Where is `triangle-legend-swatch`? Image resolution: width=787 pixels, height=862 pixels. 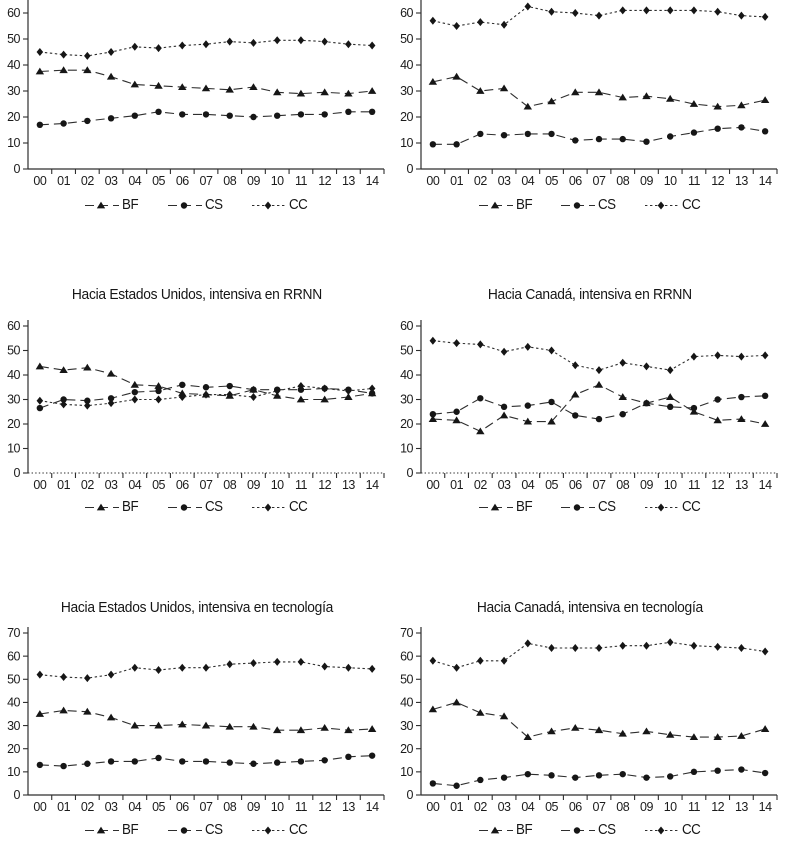 triangle-legend-swatch is located at coordinates (495, 507).